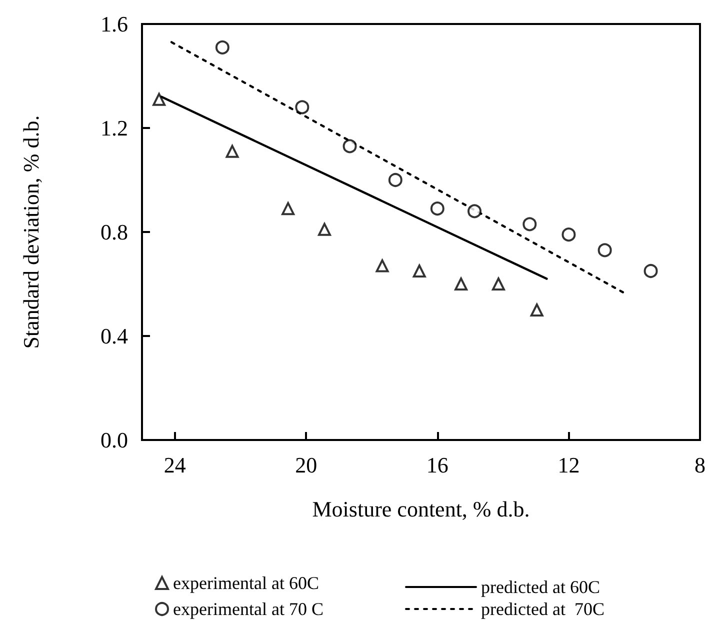 The image size is (724, 623). I want to click on x-tick-label: 24, so click(175, 465).